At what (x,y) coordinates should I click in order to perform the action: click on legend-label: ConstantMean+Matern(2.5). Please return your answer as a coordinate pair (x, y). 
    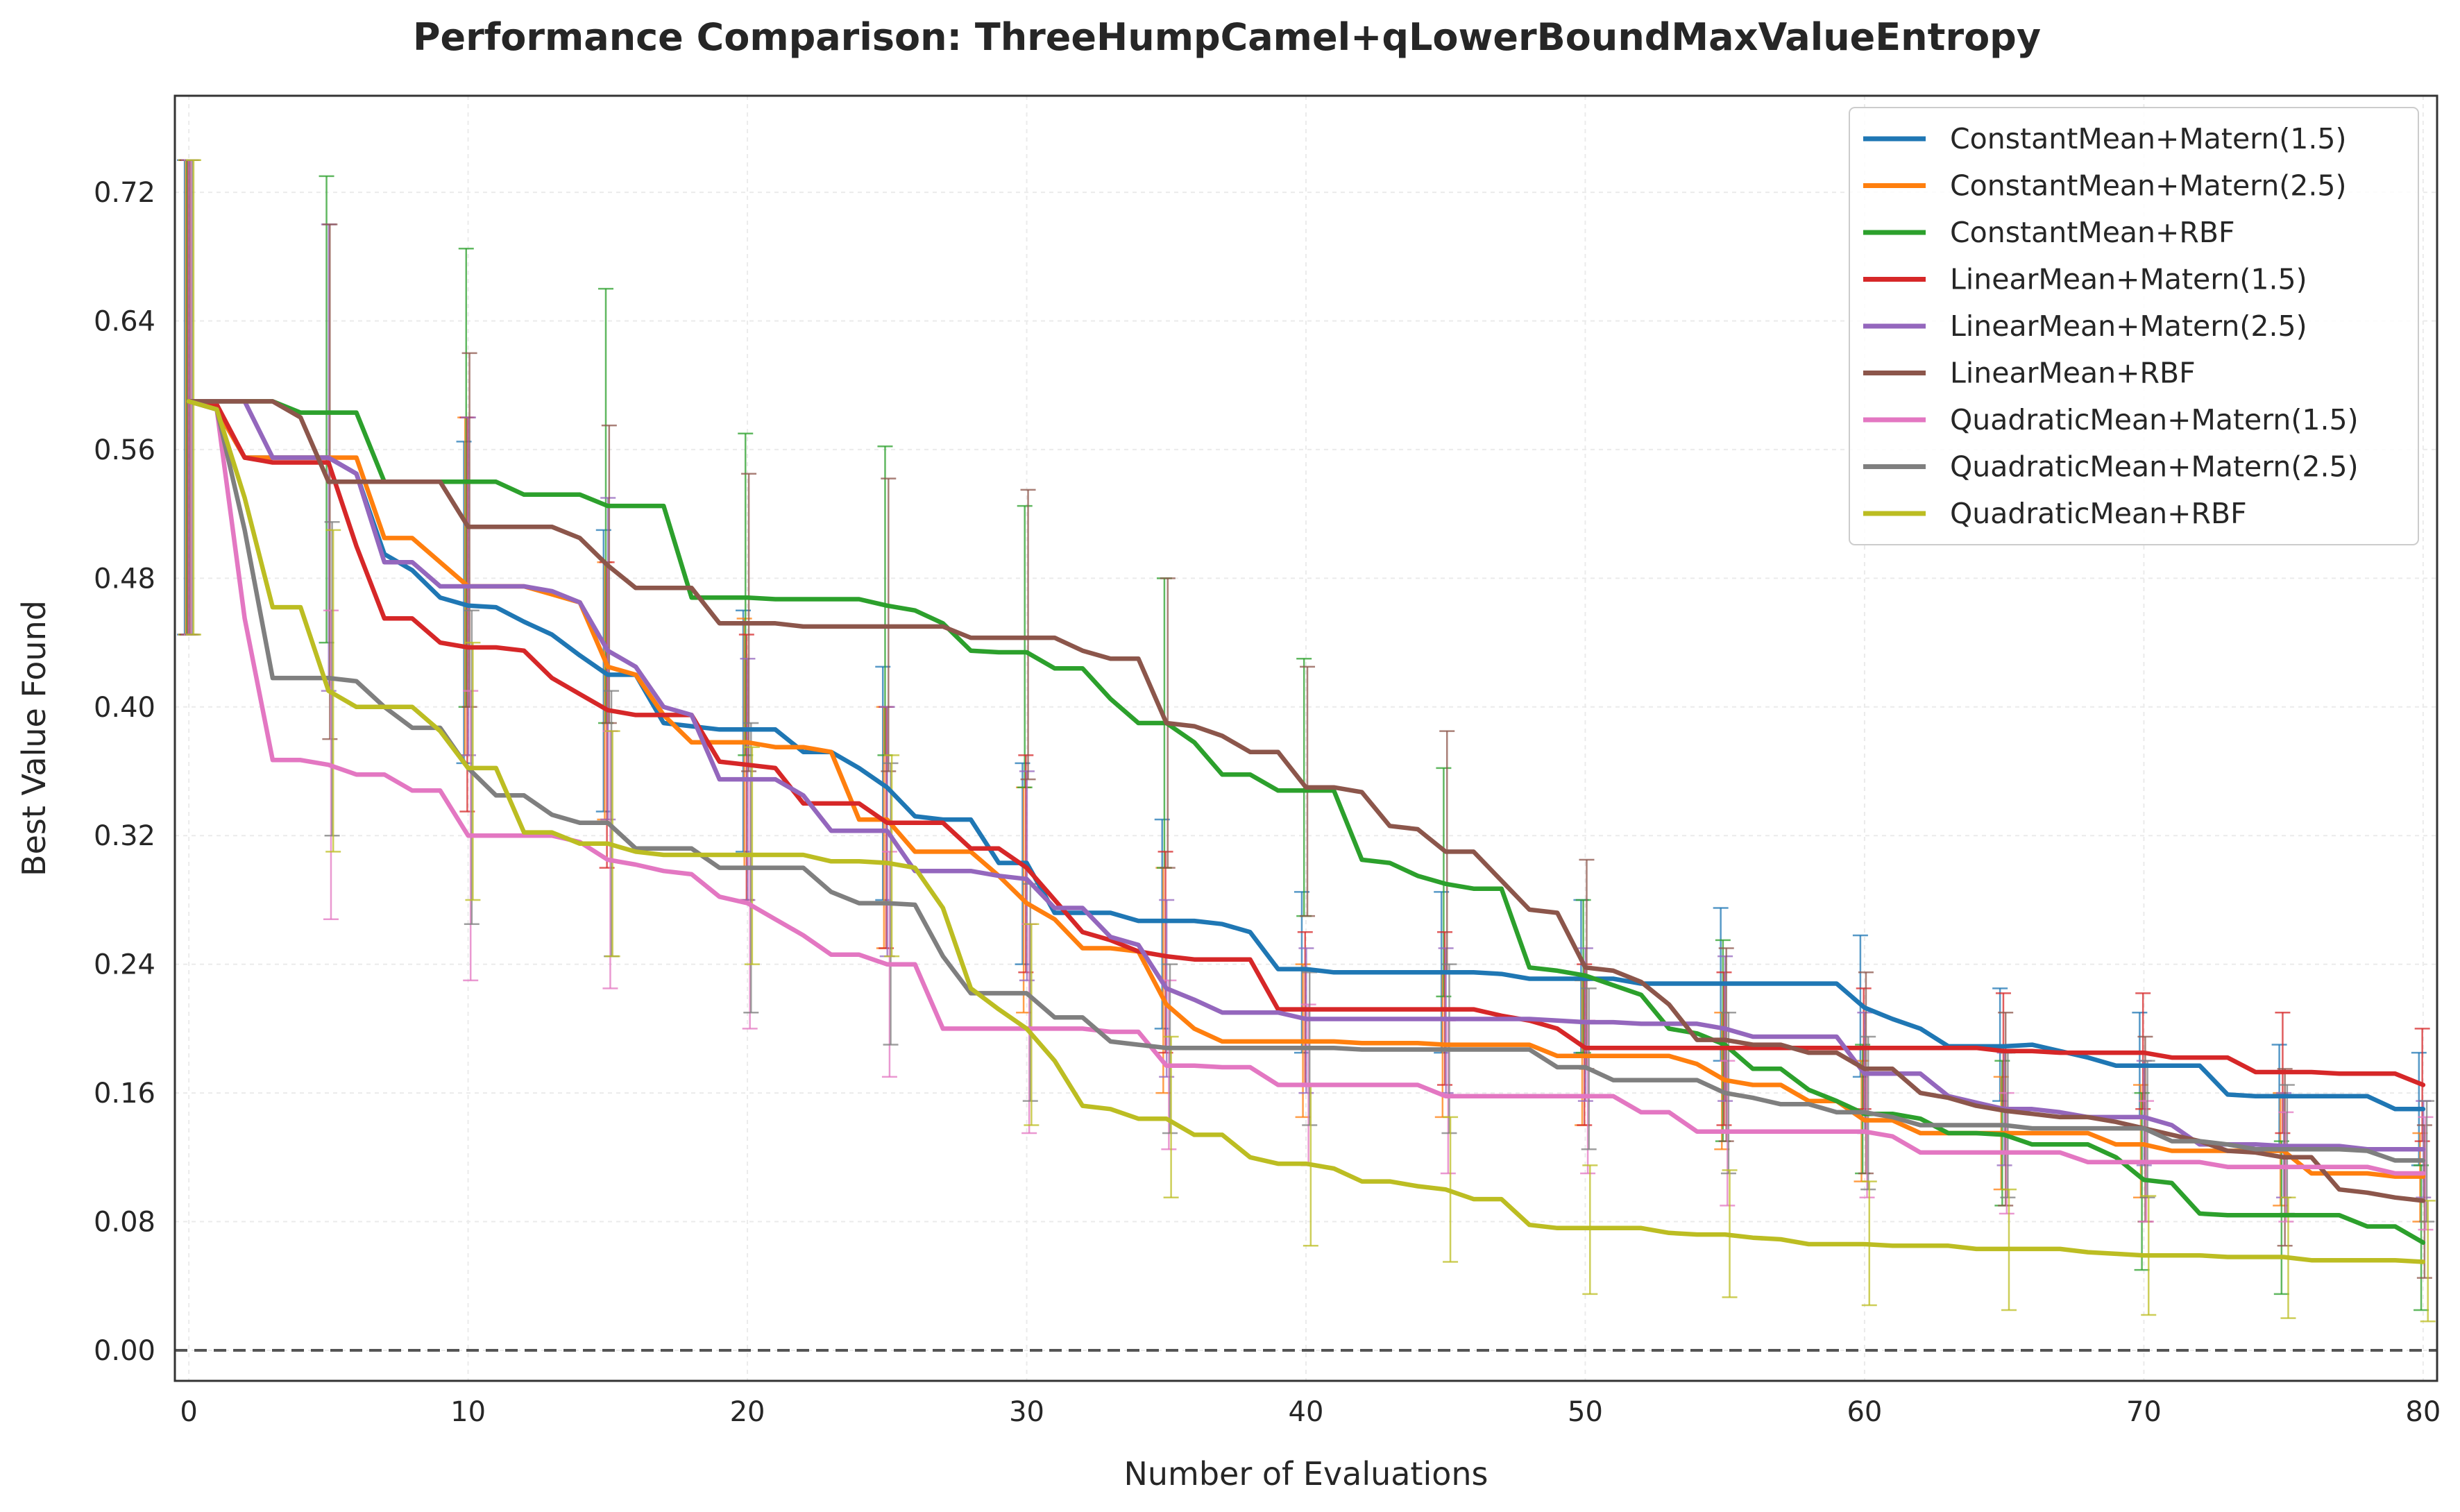
    Looking at the image, I should click on (2149, 186).